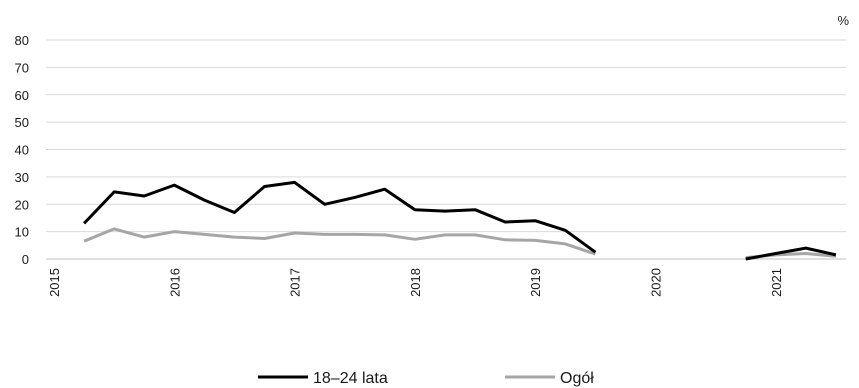 The image size is (859, 388). I want to click on unit-label: %, so click(843, 20).